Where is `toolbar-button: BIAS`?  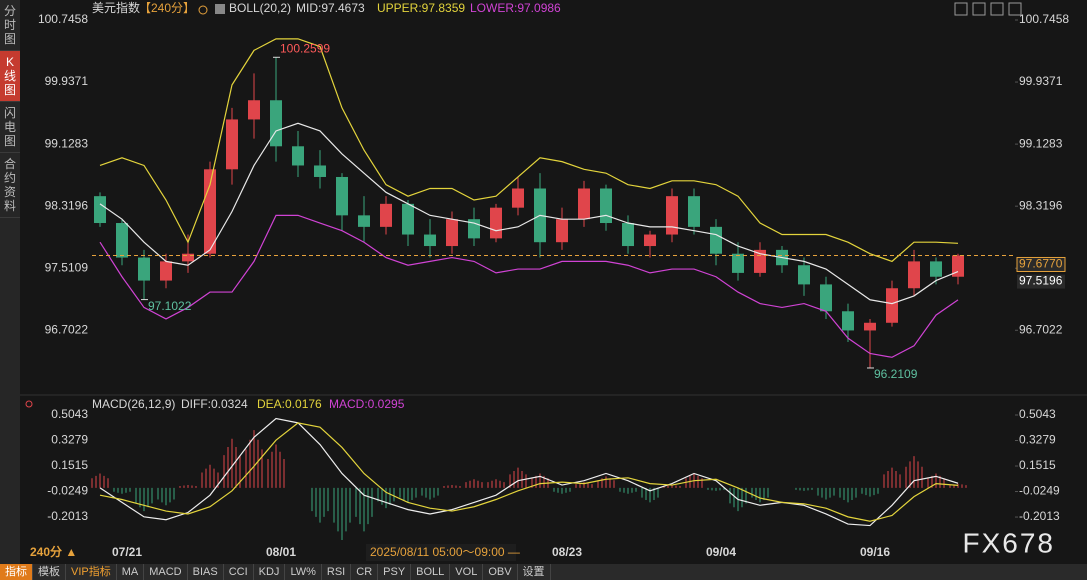 toolbar-button: BIAS is located at coordinates (206, 572).